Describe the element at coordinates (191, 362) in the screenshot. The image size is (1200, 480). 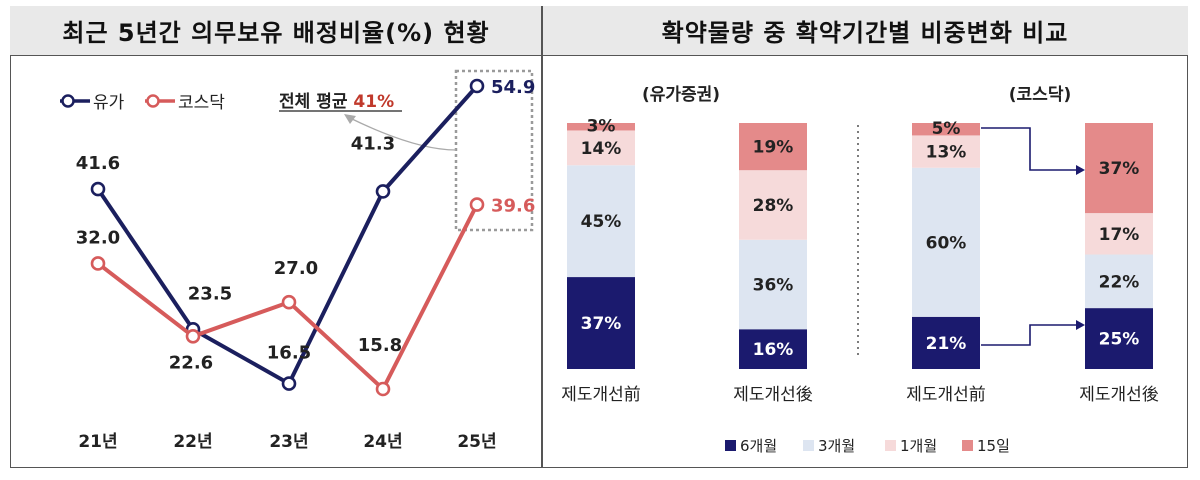
I see `data-label-kosdaq-2: 22.6` at that location.